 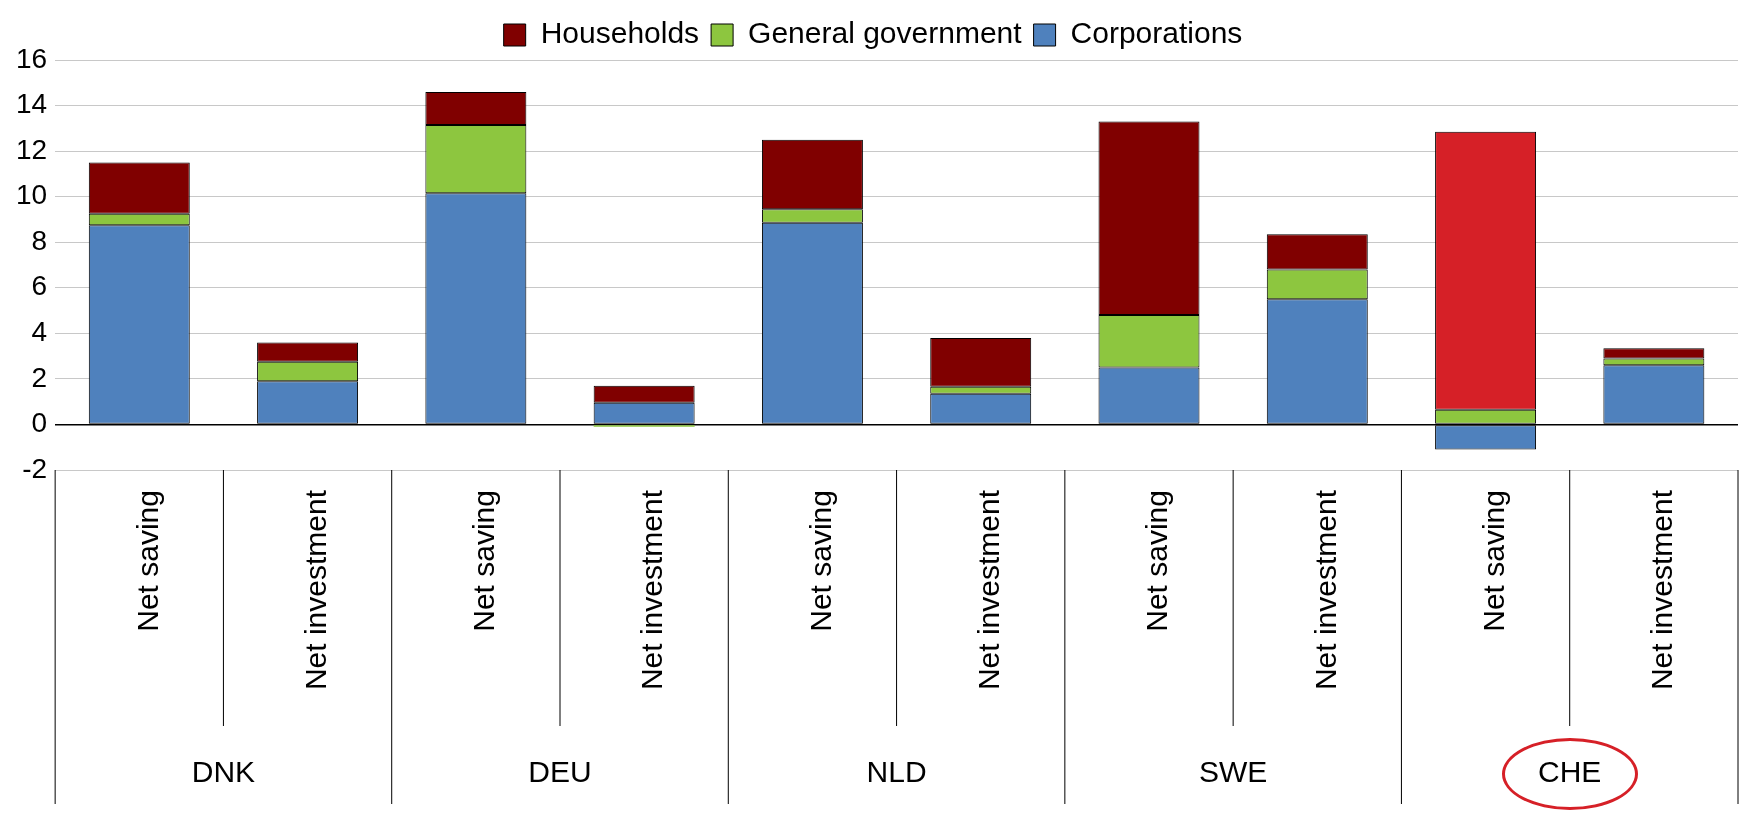 What do you see at coordinates (39, 286) in the screenshot?
I see `y-tick-label: 6` at bounding box center [39, 286].